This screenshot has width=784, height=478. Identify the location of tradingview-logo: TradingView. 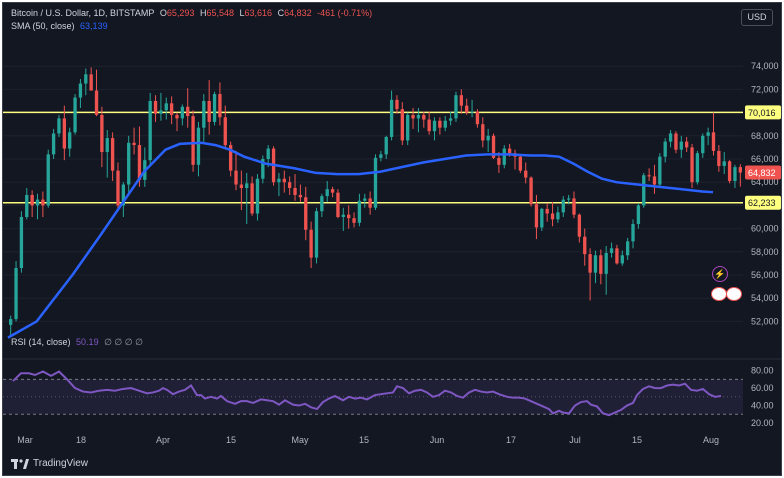
(49, 463).